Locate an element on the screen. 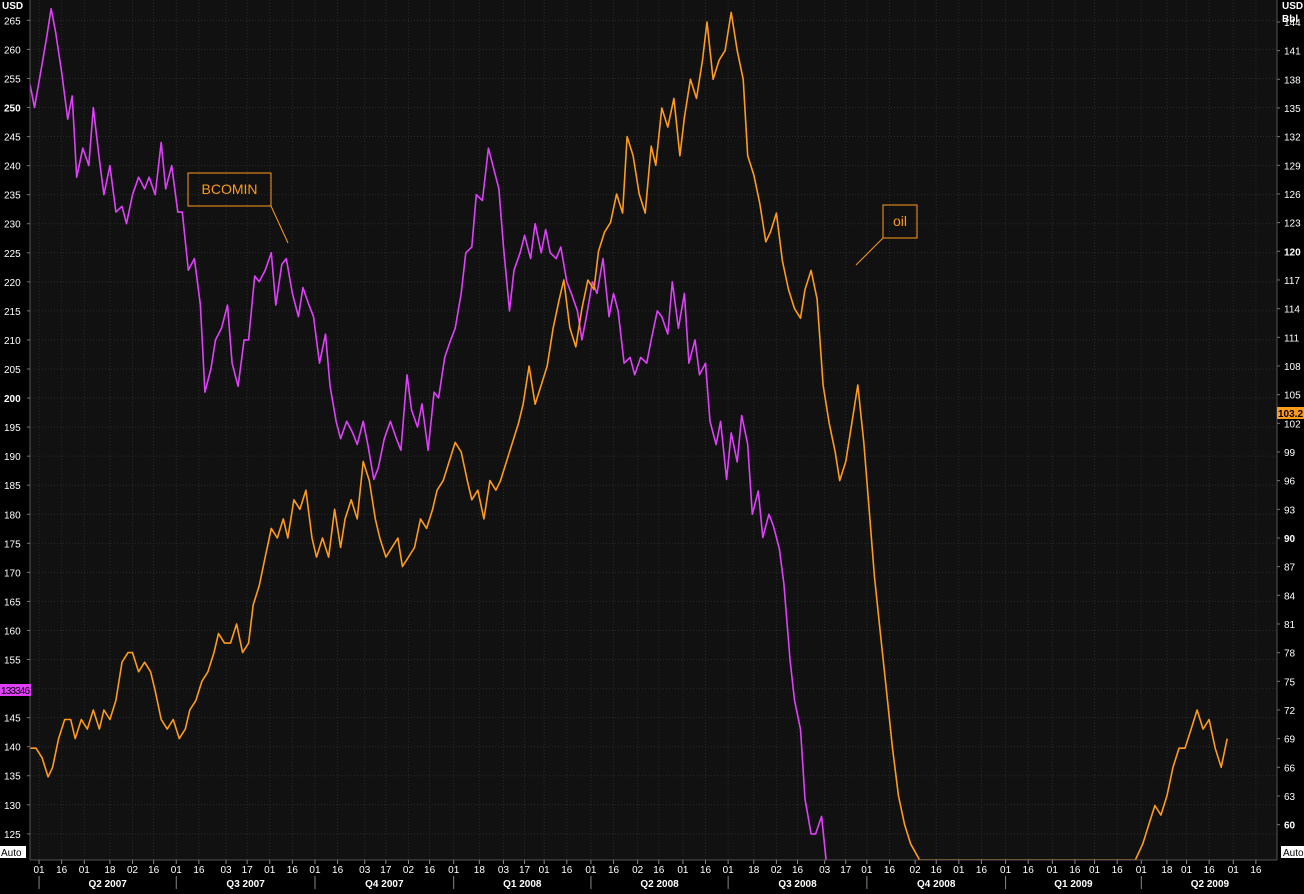 This screenshot has height=894, width=1304. left-axis-tick-label: 245 is located at coordinates (12, 138).